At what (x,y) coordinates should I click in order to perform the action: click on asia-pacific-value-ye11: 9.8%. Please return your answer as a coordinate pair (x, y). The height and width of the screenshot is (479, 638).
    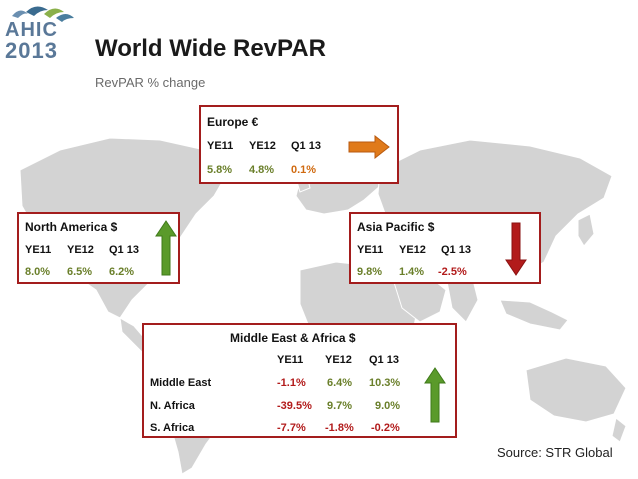
    Looking at the image, I should click on (370, 272).